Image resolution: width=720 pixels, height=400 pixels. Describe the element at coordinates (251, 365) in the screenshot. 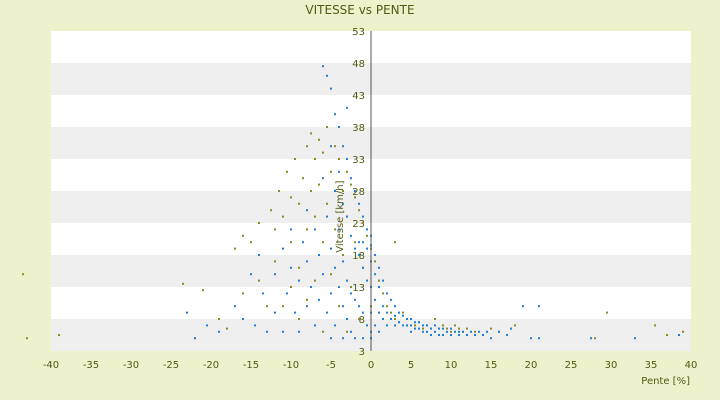

I see `x-tick-label: -15` at that location.